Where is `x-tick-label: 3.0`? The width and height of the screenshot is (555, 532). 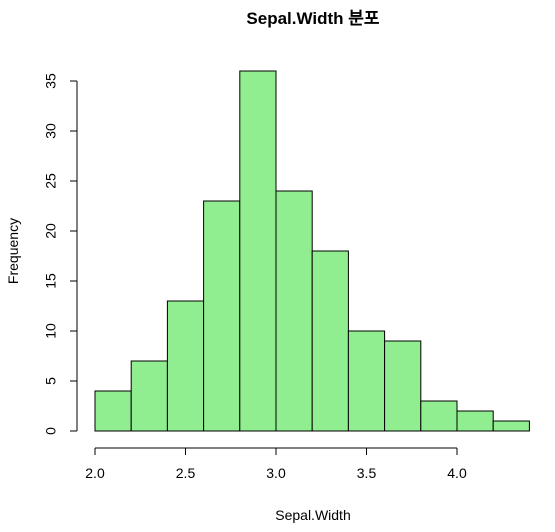 x-tick-label: 3.0 is located at coordinates (276, 473).